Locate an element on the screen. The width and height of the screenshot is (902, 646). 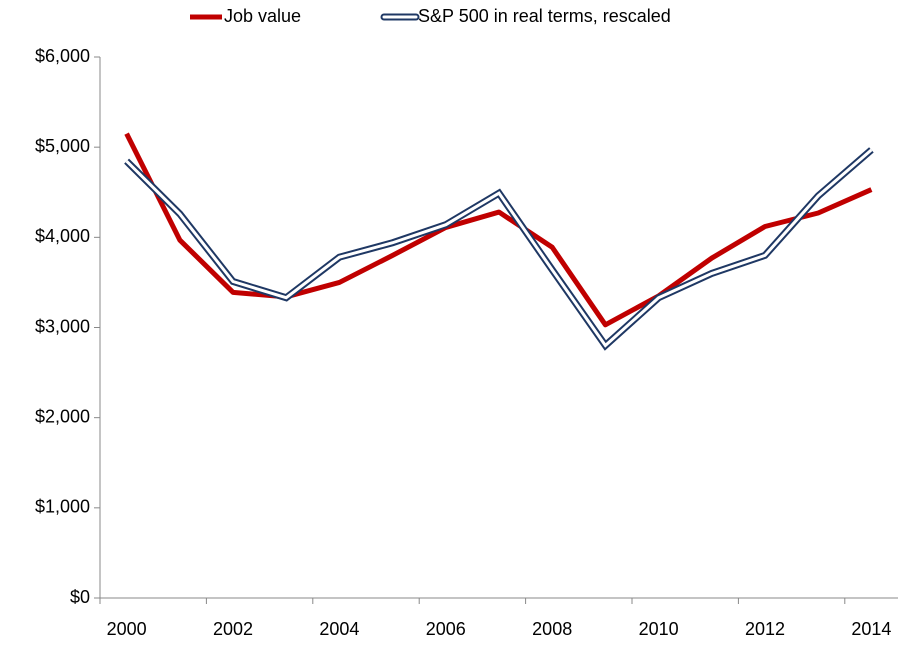
x-tick-label: 2002 is located at coordinates (233, 629).